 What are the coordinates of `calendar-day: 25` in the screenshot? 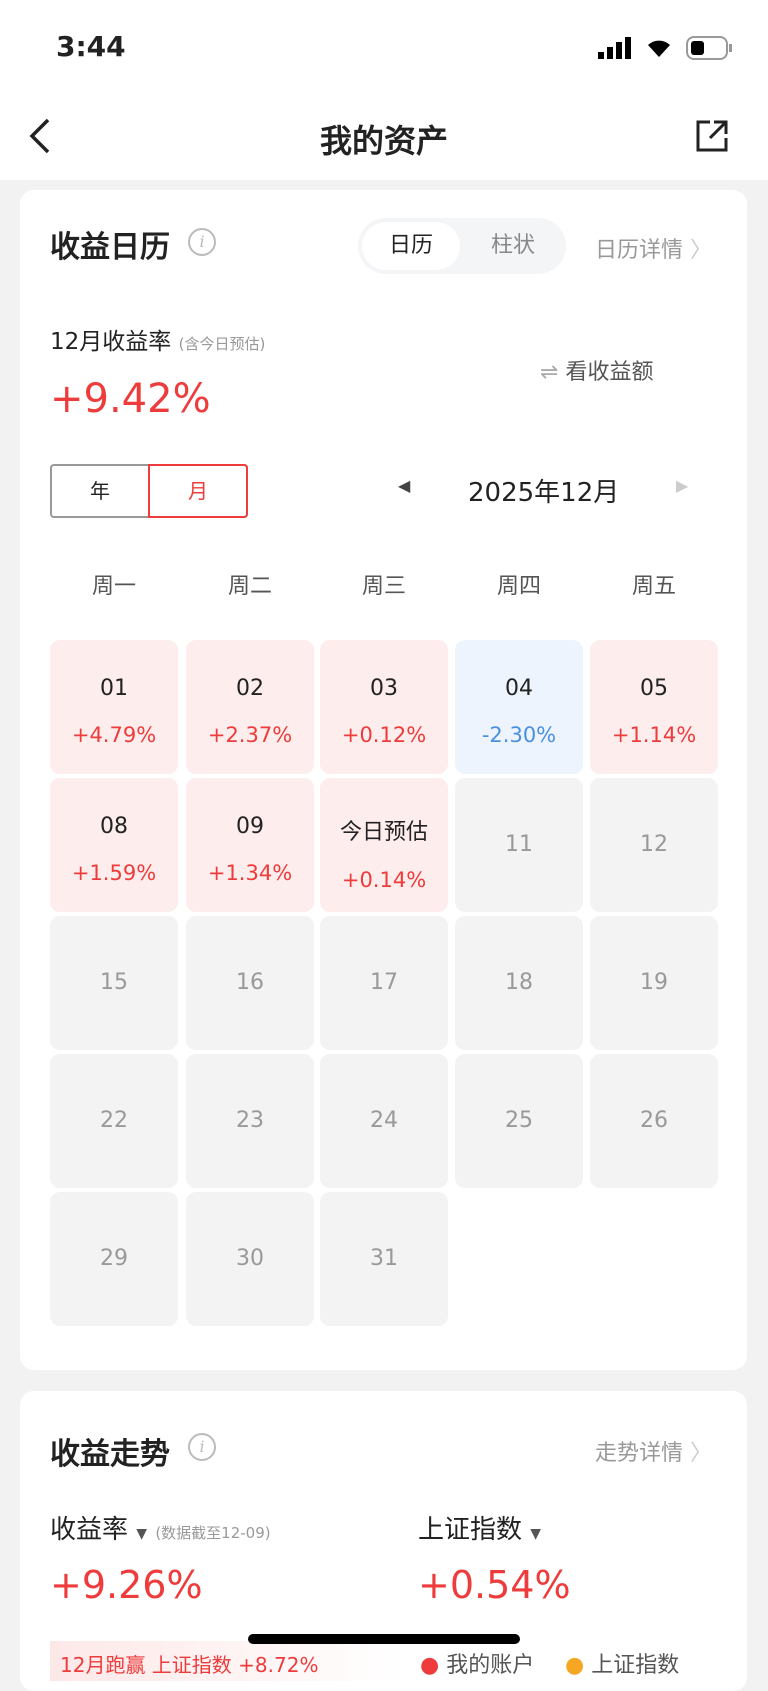 It's located at (519, 1121).